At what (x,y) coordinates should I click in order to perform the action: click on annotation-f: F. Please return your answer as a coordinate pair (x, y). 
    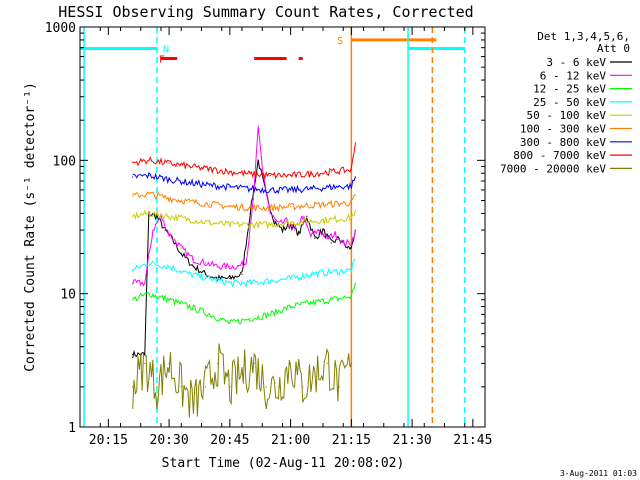
    Looking at the image, I should click on (162, 60).